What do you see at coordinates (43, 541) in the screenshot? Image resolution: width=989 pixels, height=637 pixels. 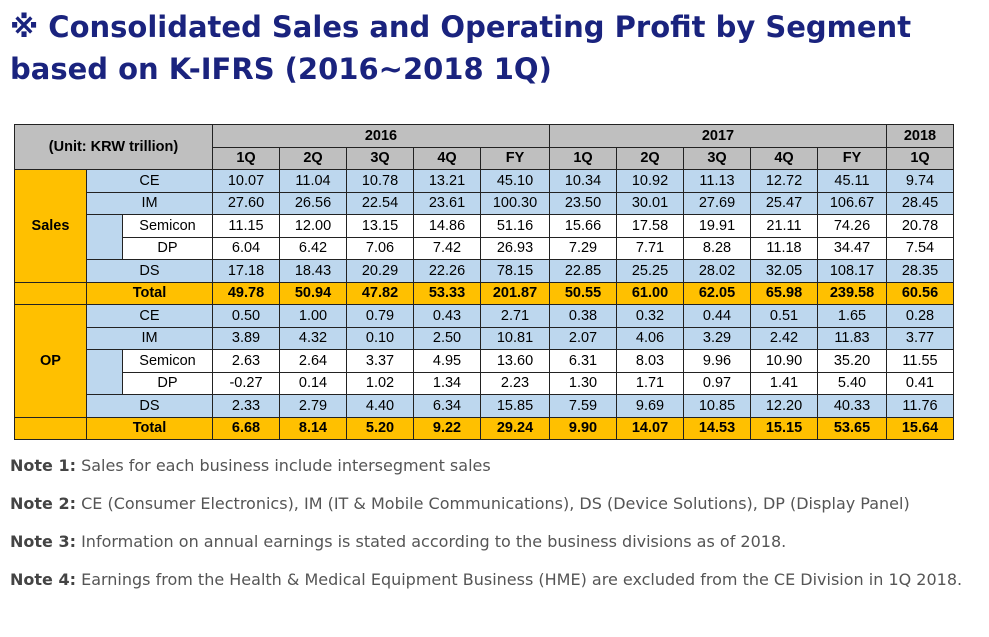 I see `note-label: Note 3:` at bounding box center [43, 541].